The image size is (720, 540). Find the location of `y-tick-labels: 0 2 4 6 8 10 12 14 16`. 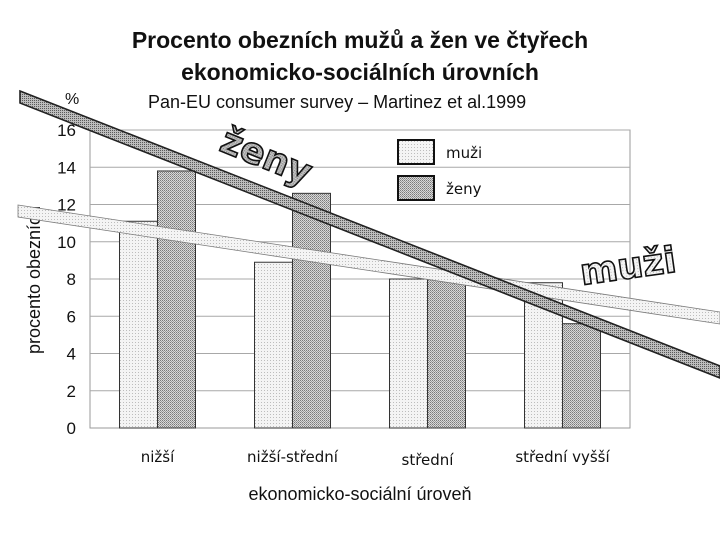

y-tick-labels: 0 2 4 6 8 10 12 14 16 is located at coordinates (66, 279).